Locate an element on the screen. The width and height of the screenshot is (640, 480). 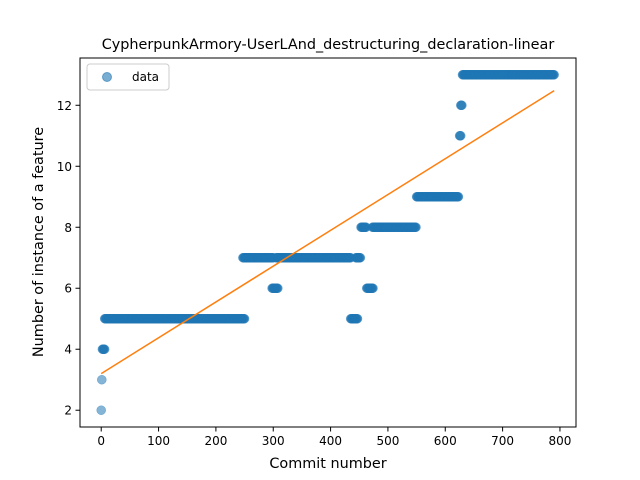
legend-label: data is located at coordinates (145, 77).